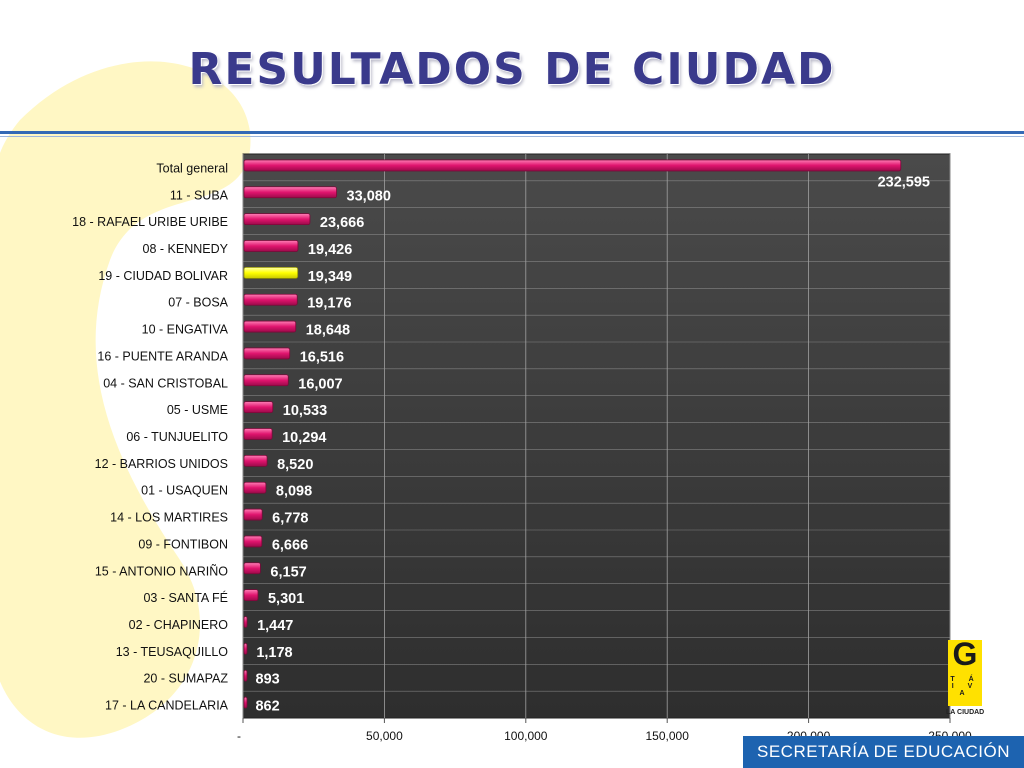 This screenshot has height=768, width=1024. Describe the element at coordinates (330, 250) in the screenshot. I see `value-label: 19,426` at that location.